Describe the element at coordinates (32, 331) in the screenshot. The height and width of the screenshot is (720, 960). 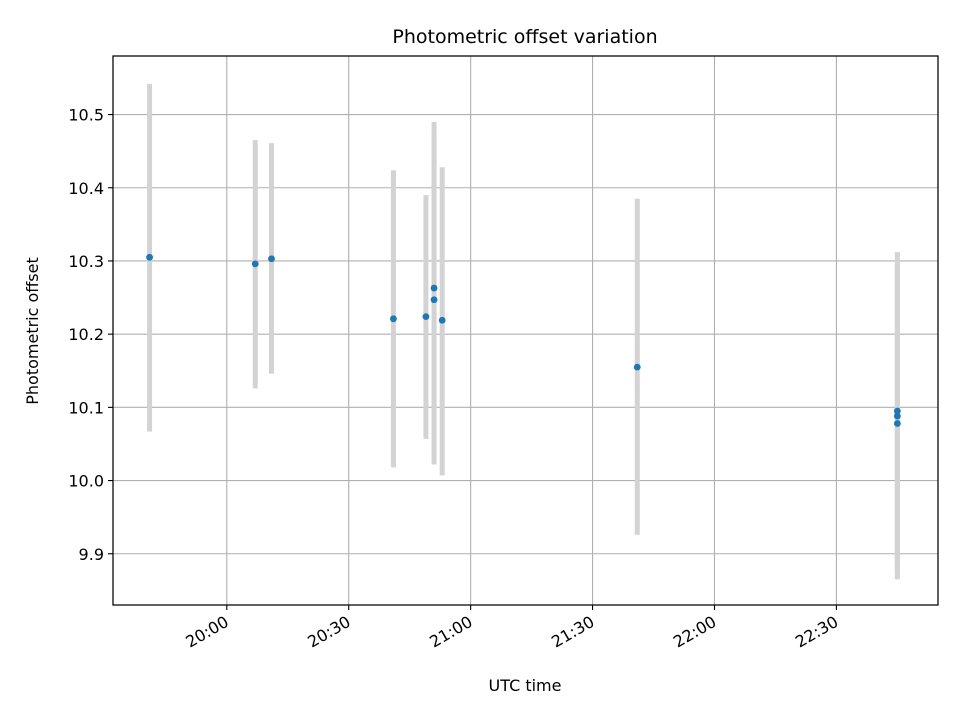
I see `y-axis-label: Photometric offset` at that location.